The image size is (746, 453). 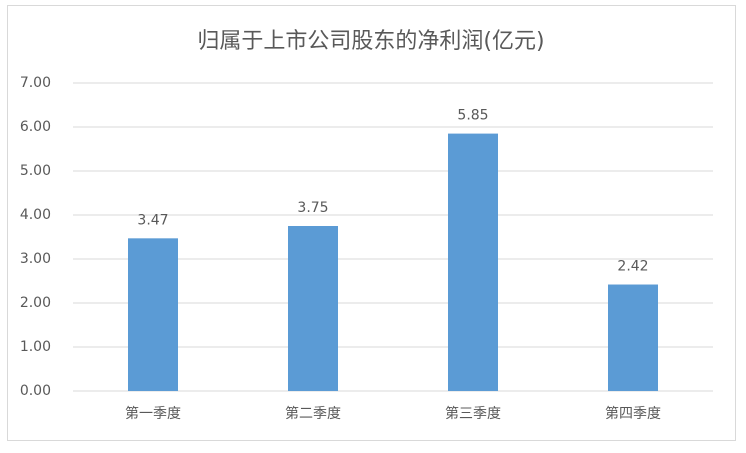 I want to click on data-label: 5.85, so click(x=472, y=116).